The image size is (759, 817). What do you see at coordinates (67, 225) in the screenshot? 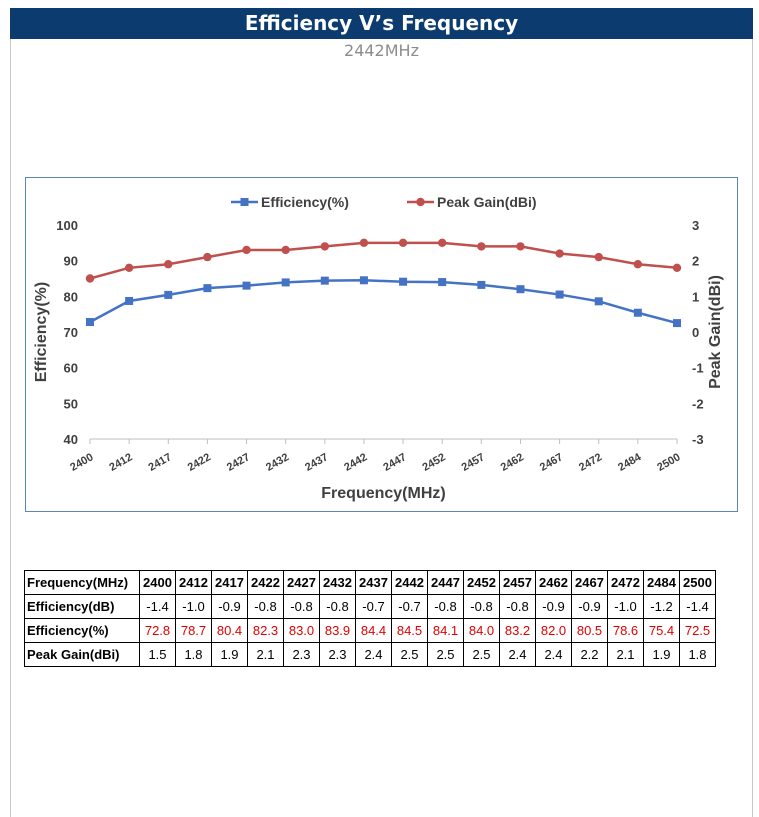
I see `y-tick-label: 100` at bounding box center [67, 225].